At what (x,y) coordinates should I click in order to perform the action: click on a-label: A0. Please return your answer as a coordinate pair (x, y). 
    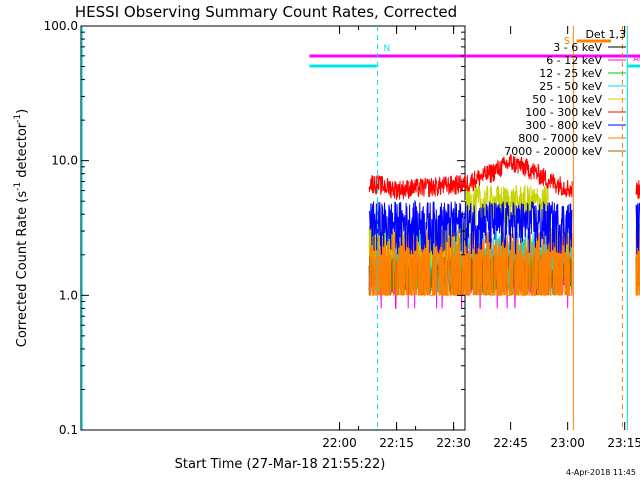
    Looking at the image, I should click on (636, 58).